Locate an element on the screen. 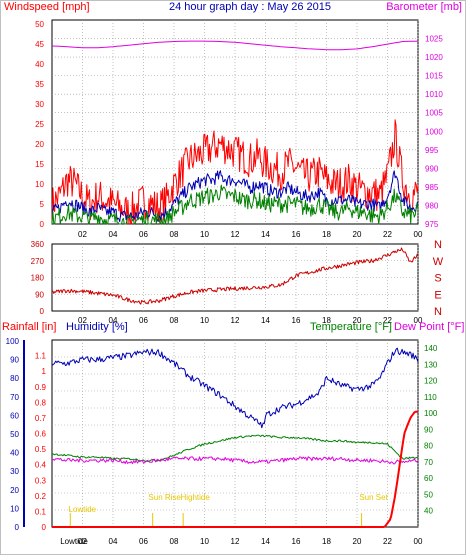 The height and width of the screenshot is (555, 466). windspeed-tick-label: 35 is located at coordinates (39, 84).